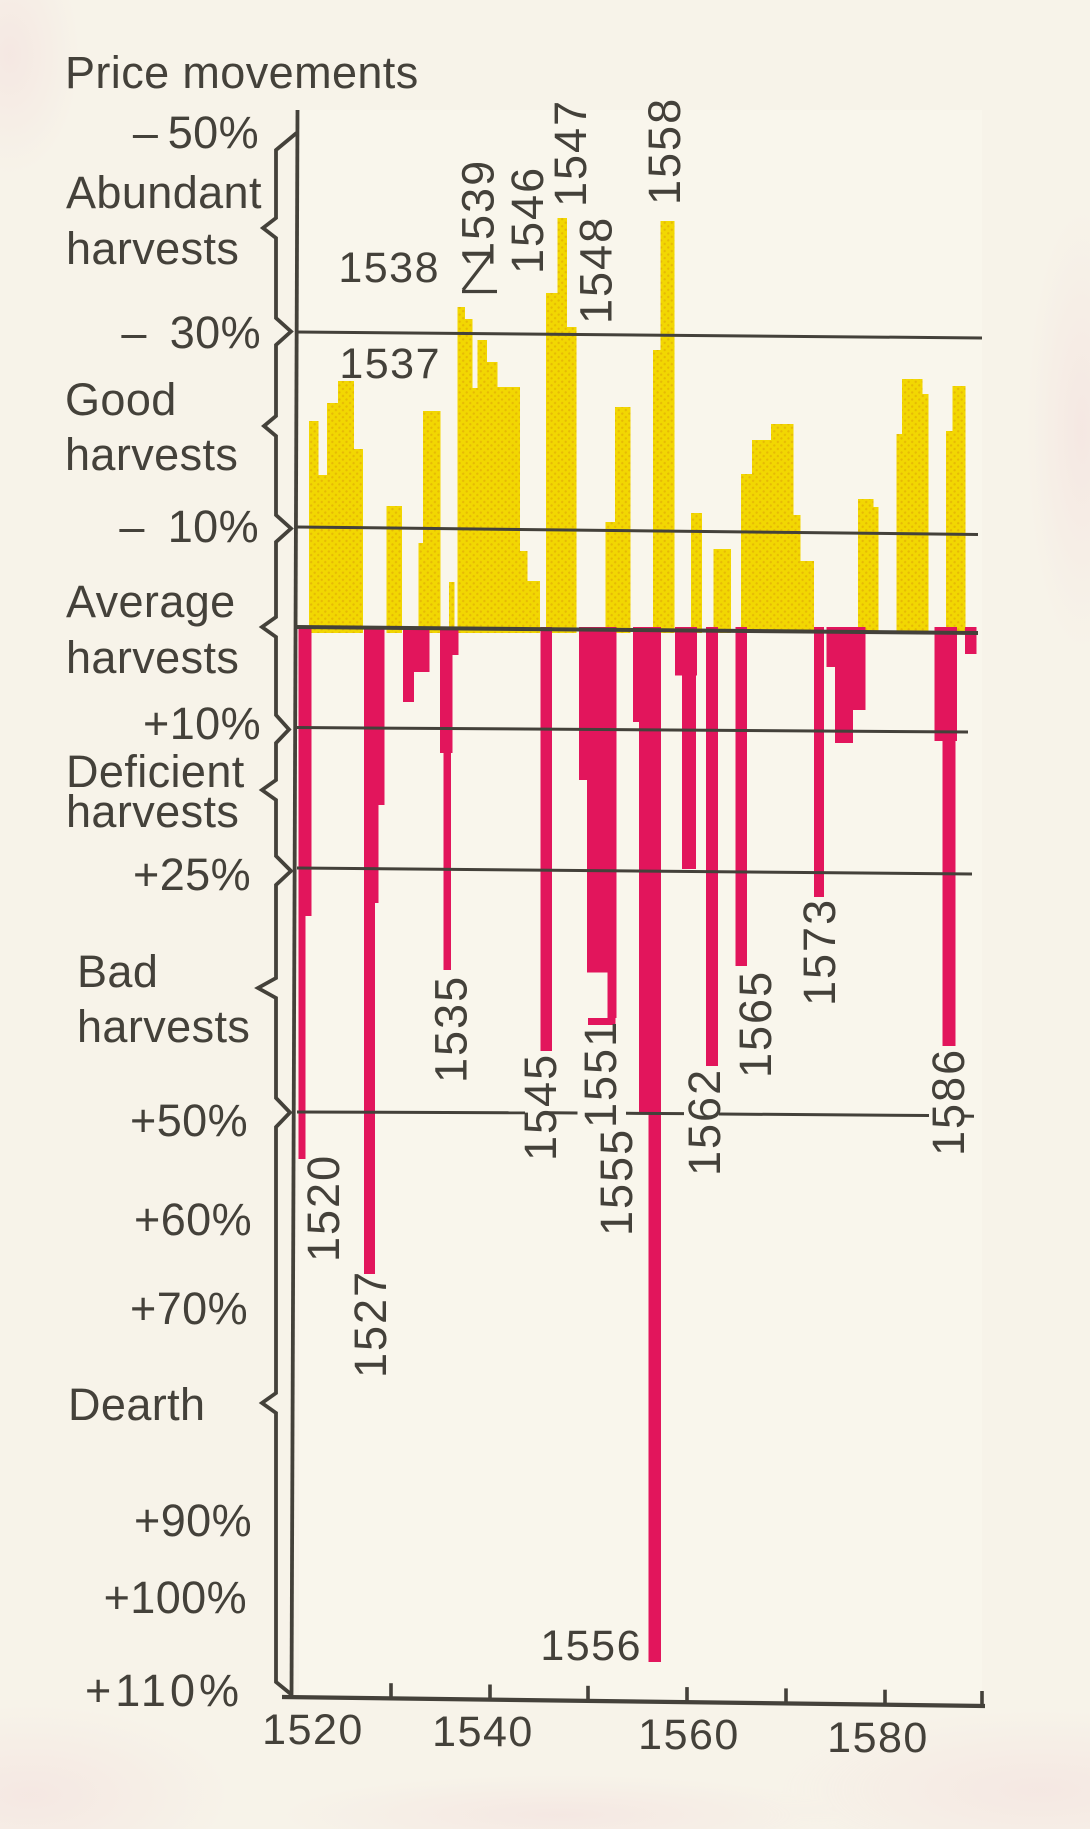 The image size is (1090, 1829). What do you see at coordinates (389, 268) in the screenshot?
I see `svg-text: 1538` at bounding box center [389, 268].